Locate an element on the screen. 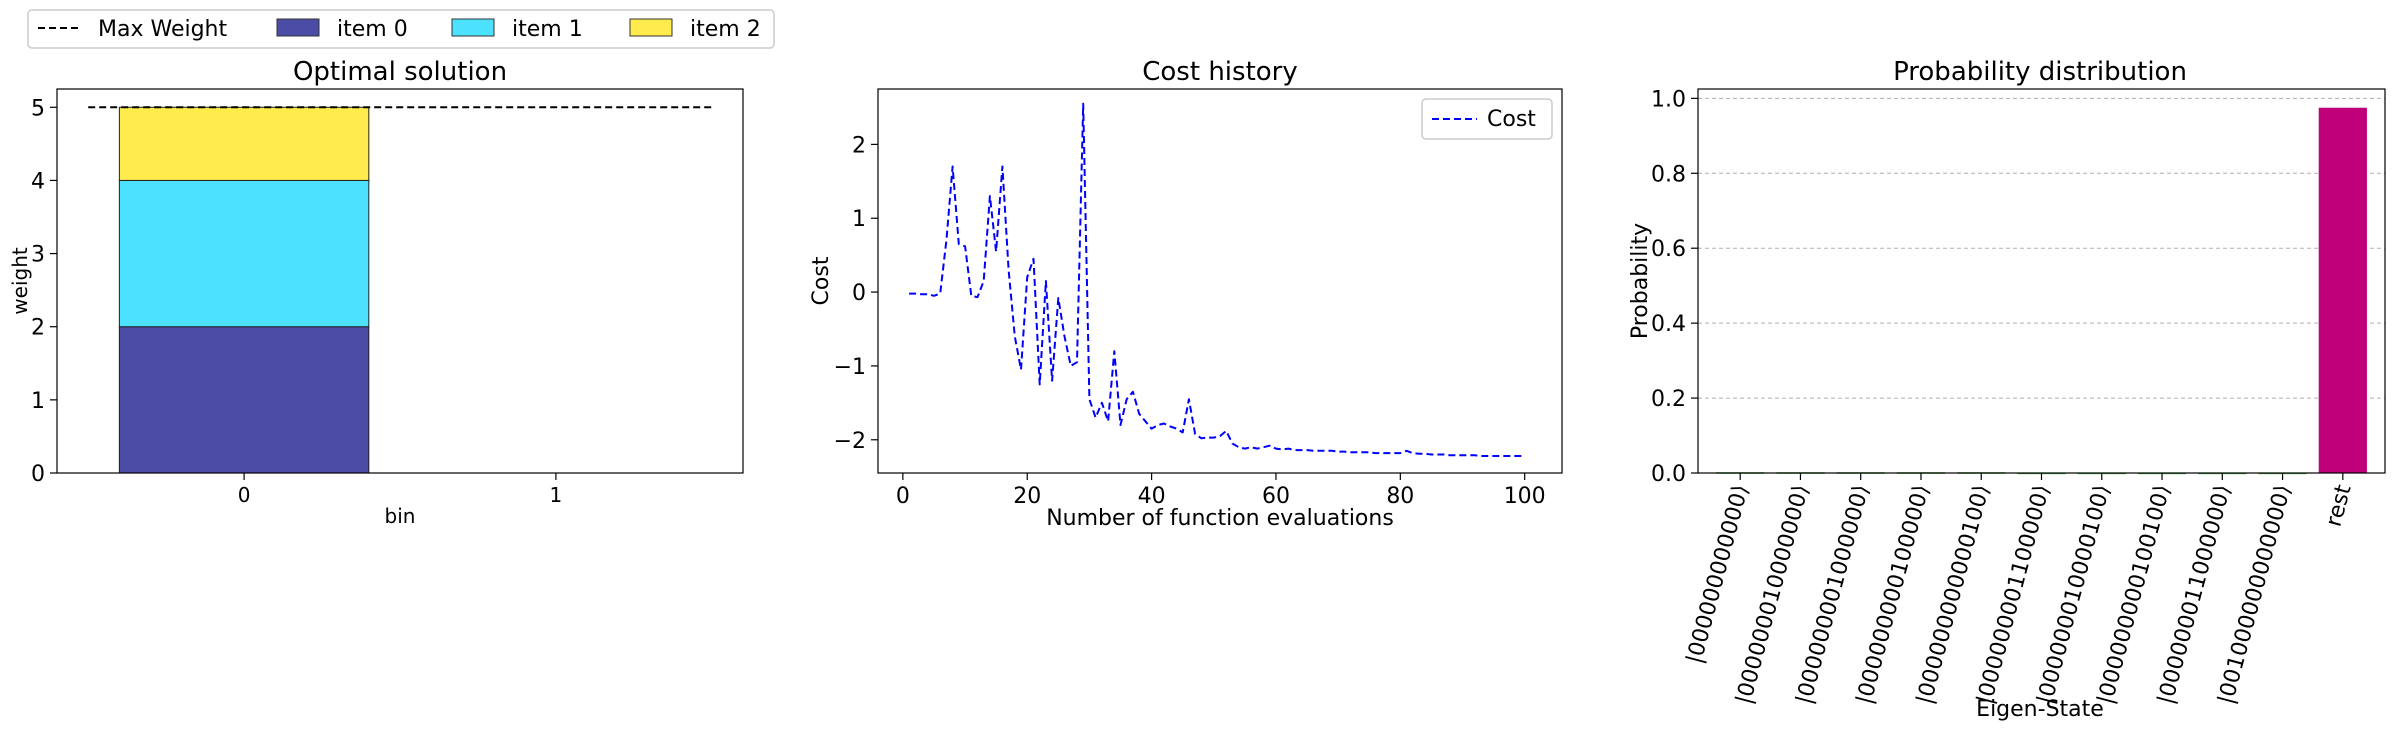  top-legend-label-item-2: item 2 is located at coordinates (725, 29).